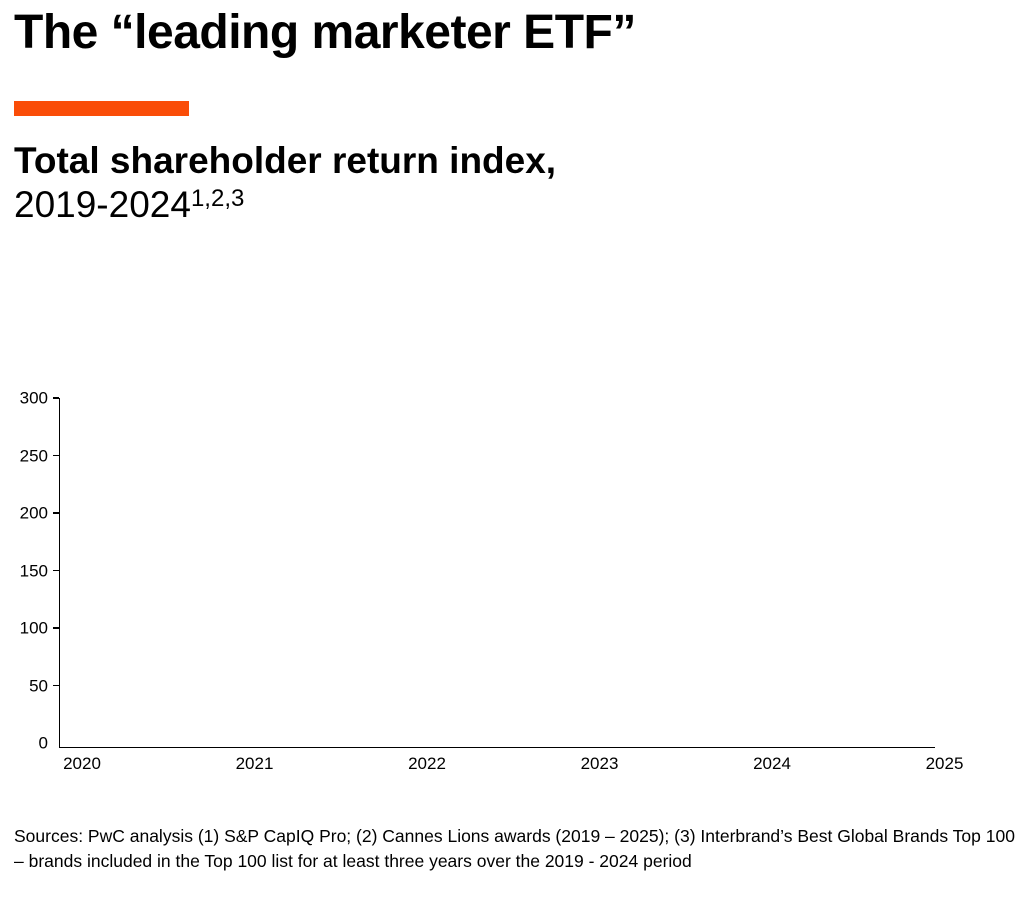 The height and width of the screenshot is (900, 1025). I want to click on x-tick-label: 2023, so click(599, 763).